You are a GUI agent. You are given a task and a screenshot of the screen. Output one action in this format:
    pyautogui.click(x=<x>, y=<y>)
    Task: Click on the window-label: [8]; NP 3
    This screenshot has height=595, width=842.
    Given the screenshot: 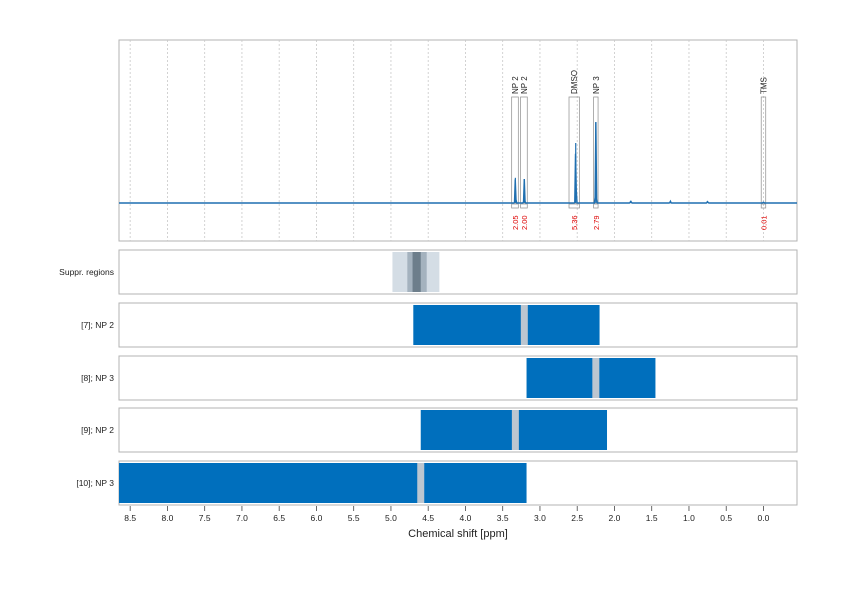 What is the action you would take?
    pyautogui.click(x=97, y=378)
    